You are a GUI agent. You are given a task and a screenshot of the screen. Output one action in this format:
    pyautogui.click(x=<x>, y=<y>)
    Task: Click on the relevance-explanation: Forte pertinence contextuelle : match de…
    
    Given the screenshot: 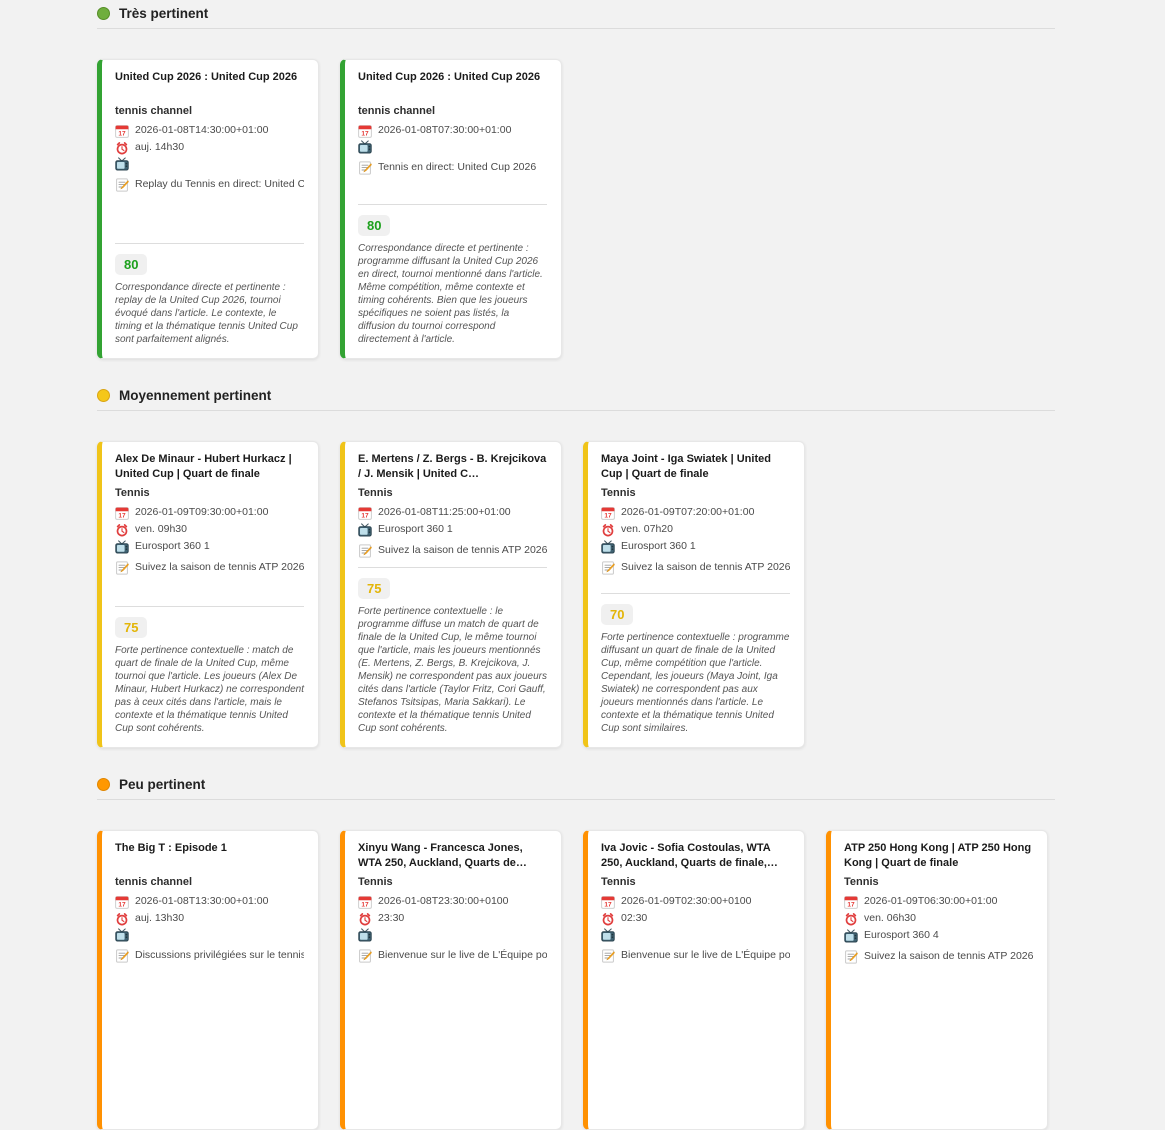 What is the action you would take?
    pyautogui.click(x=209, y=689)
    